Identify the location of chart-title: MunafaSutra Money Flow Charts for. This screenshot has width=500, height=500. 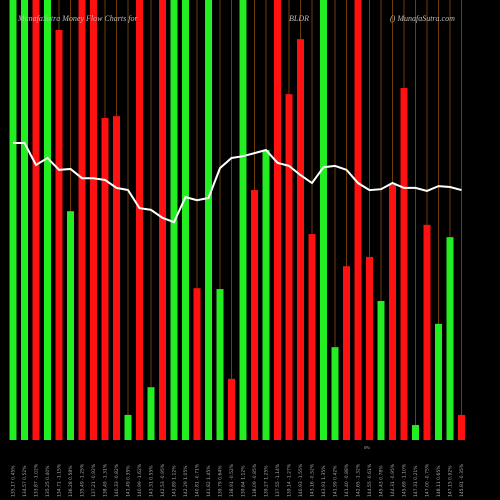
(77, 18).